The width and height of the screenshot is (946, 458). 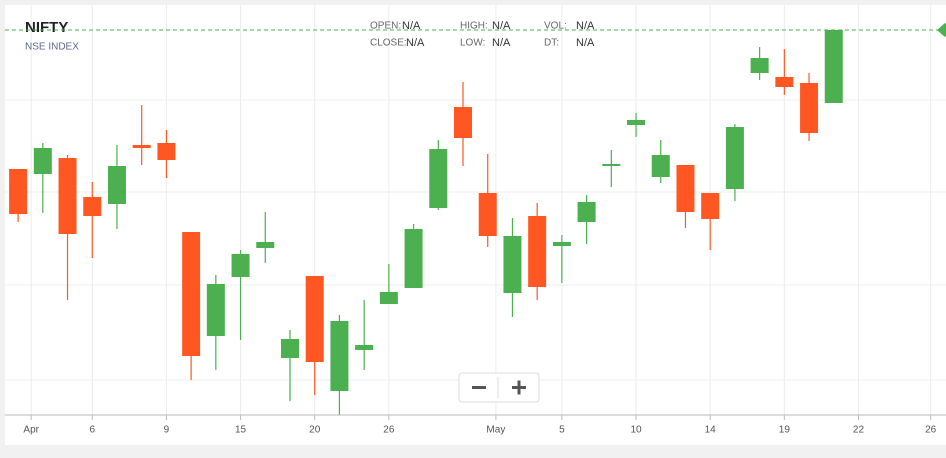 I want to click on x-tick-label: 15, so click(x=241, y=430).